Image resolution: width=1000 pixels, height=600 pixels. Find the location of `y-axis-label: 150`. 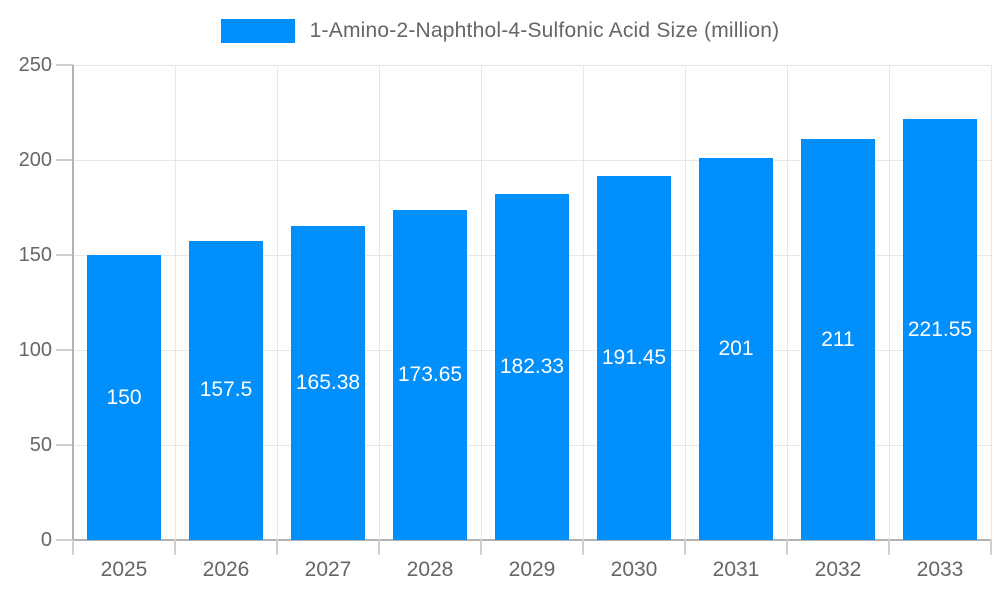

y-axis-label: 150 is located at coordinates (35, 255).